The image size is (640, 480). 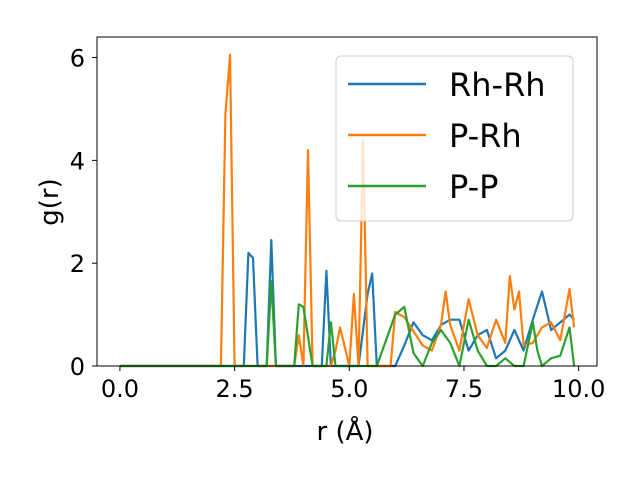 What do you see at coordinates (83, 213) in the screenshot?
I see `y-axis-ticks: 0 2 4 6` at bounding box center [83, 213].